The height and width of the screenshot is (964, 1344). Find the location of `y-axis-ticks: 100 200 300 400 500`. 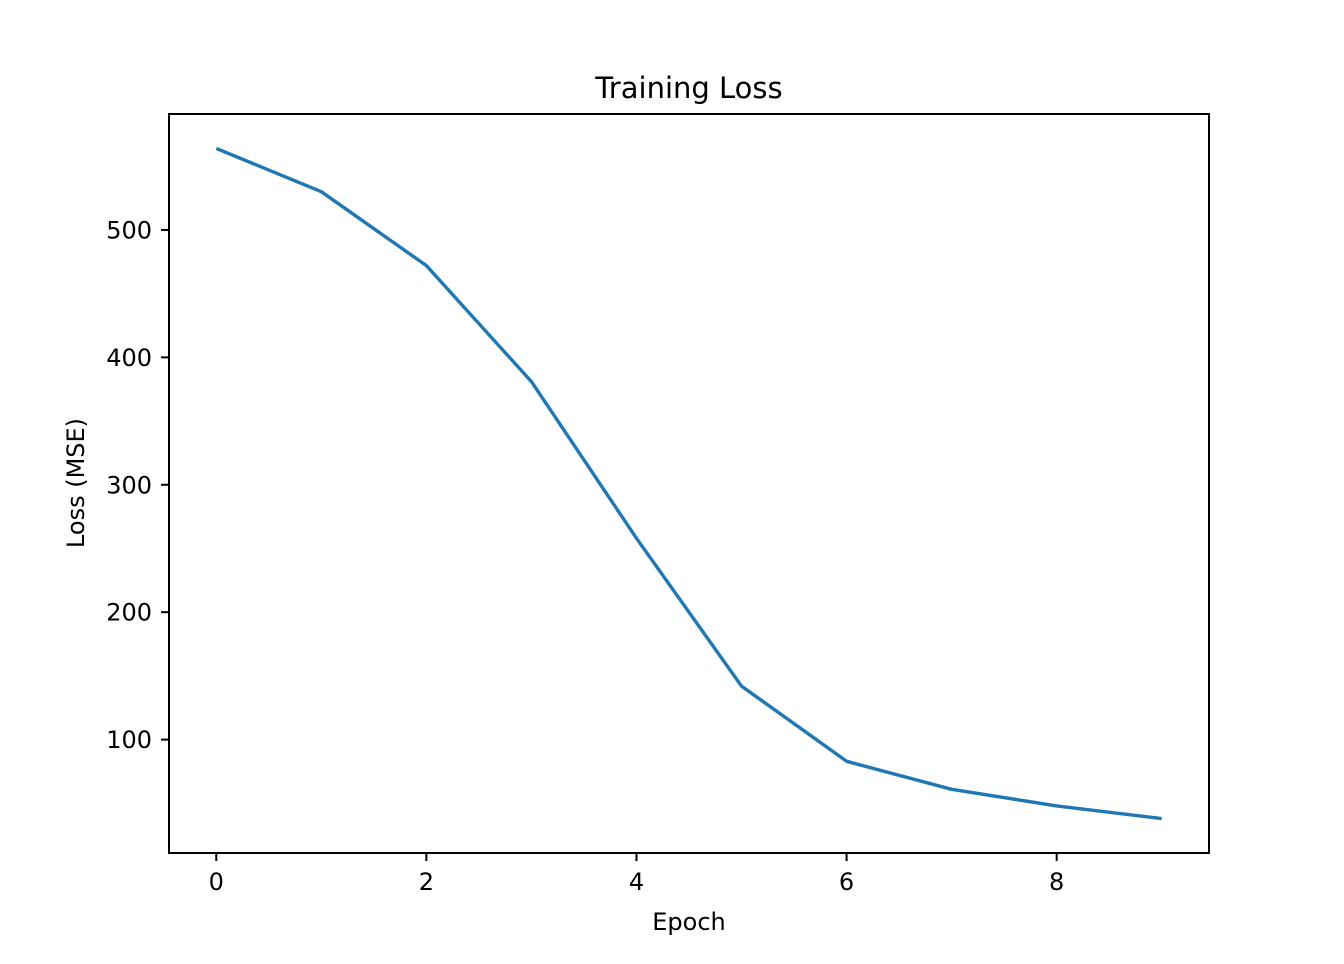

y-axis-ticks: 100 200 300 400 500 is located at coordinates (137, 485).